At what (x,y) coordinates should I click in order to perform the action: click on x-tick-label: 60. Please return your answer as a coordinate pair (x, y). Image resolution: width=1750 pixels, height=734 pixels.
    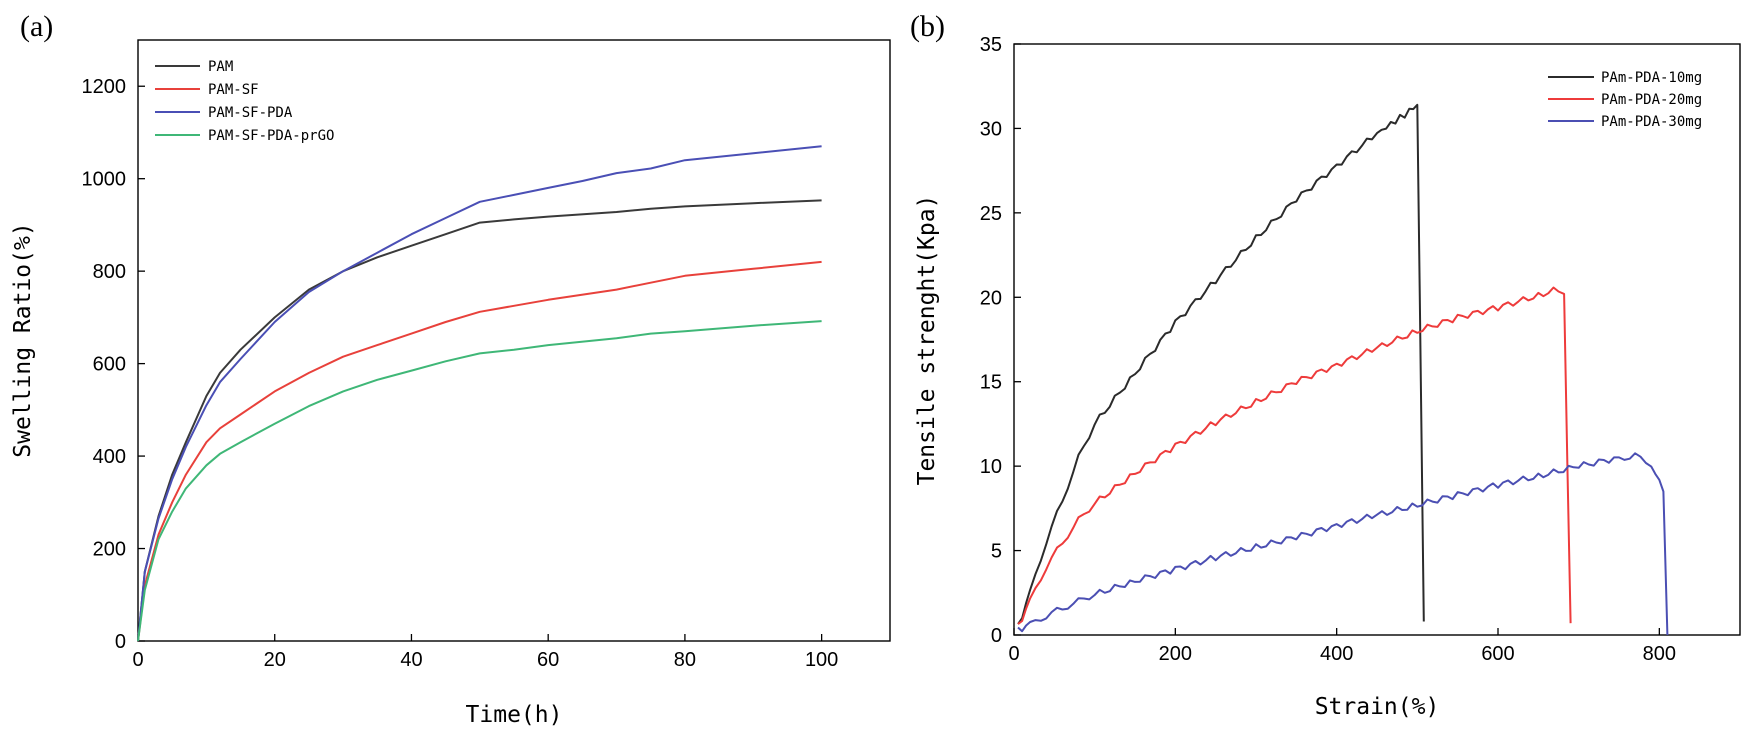
    Looking at the image, I should click on (548, 660).